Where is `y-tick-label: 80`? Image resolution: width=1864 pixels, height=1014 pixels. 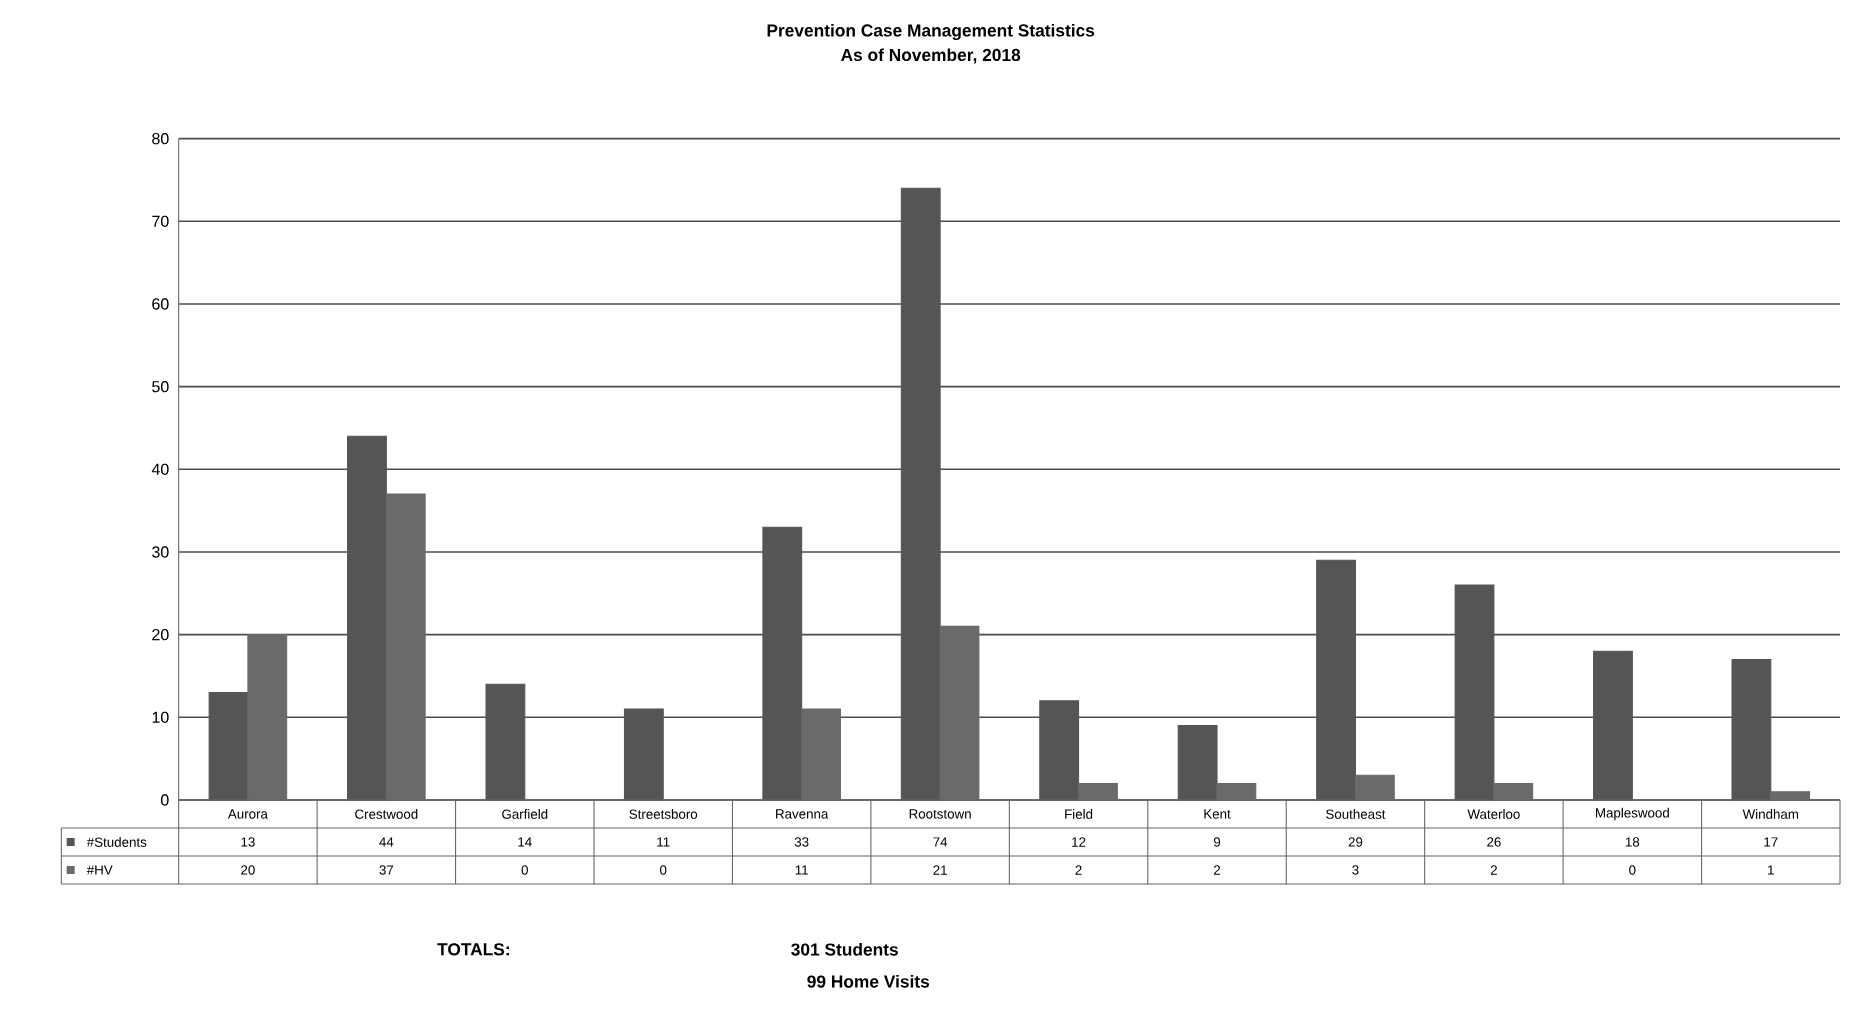 y-tick-label: 80 is located at coordinates (160, 139).